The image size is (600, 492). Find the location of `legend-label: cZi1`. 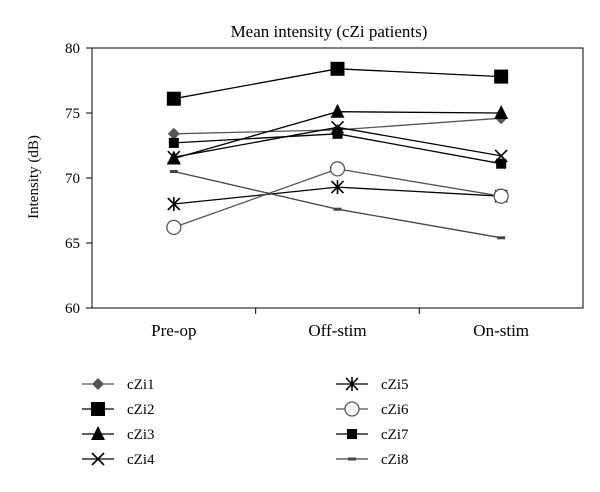

legend-label: cZi1 is located at coordinates (141, 385).